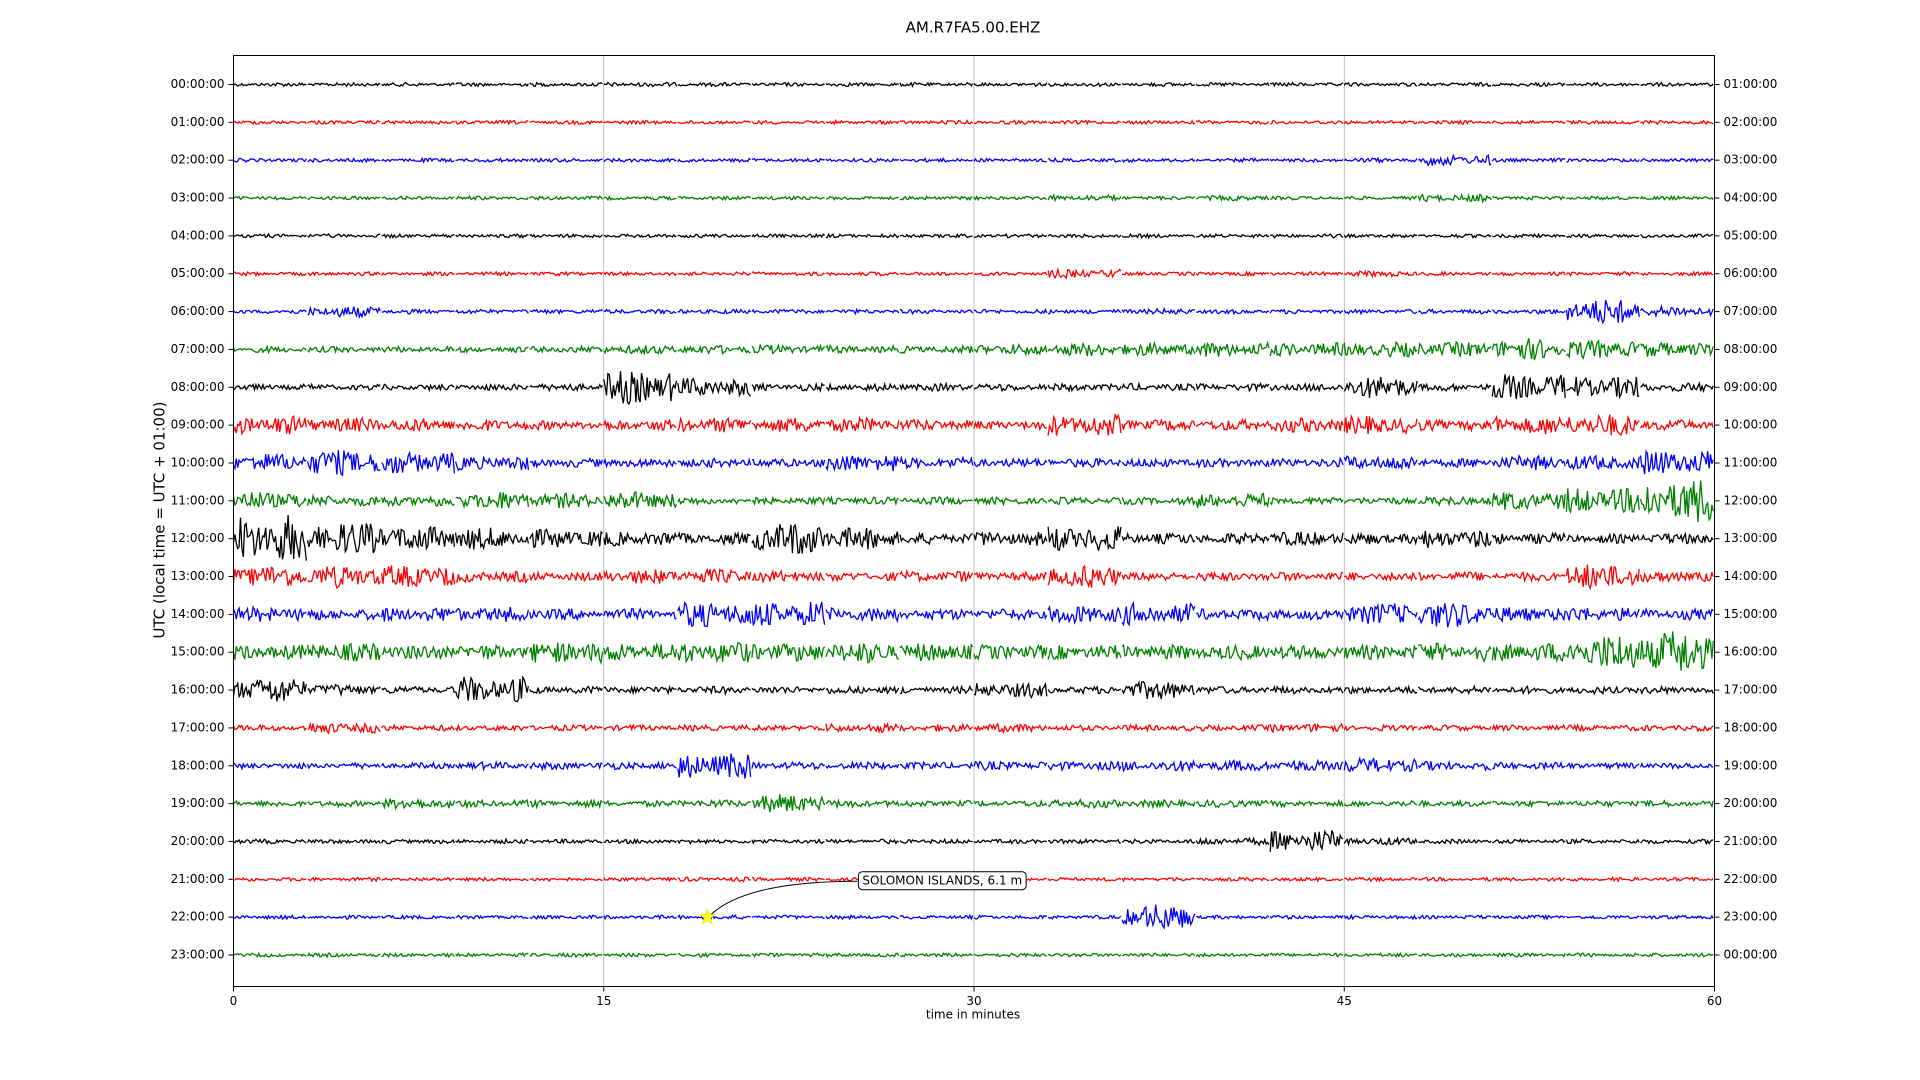  Describe the element at coordinates (1344, 1001) in the screenshot. I see `x-tick-label: 45` at that location.